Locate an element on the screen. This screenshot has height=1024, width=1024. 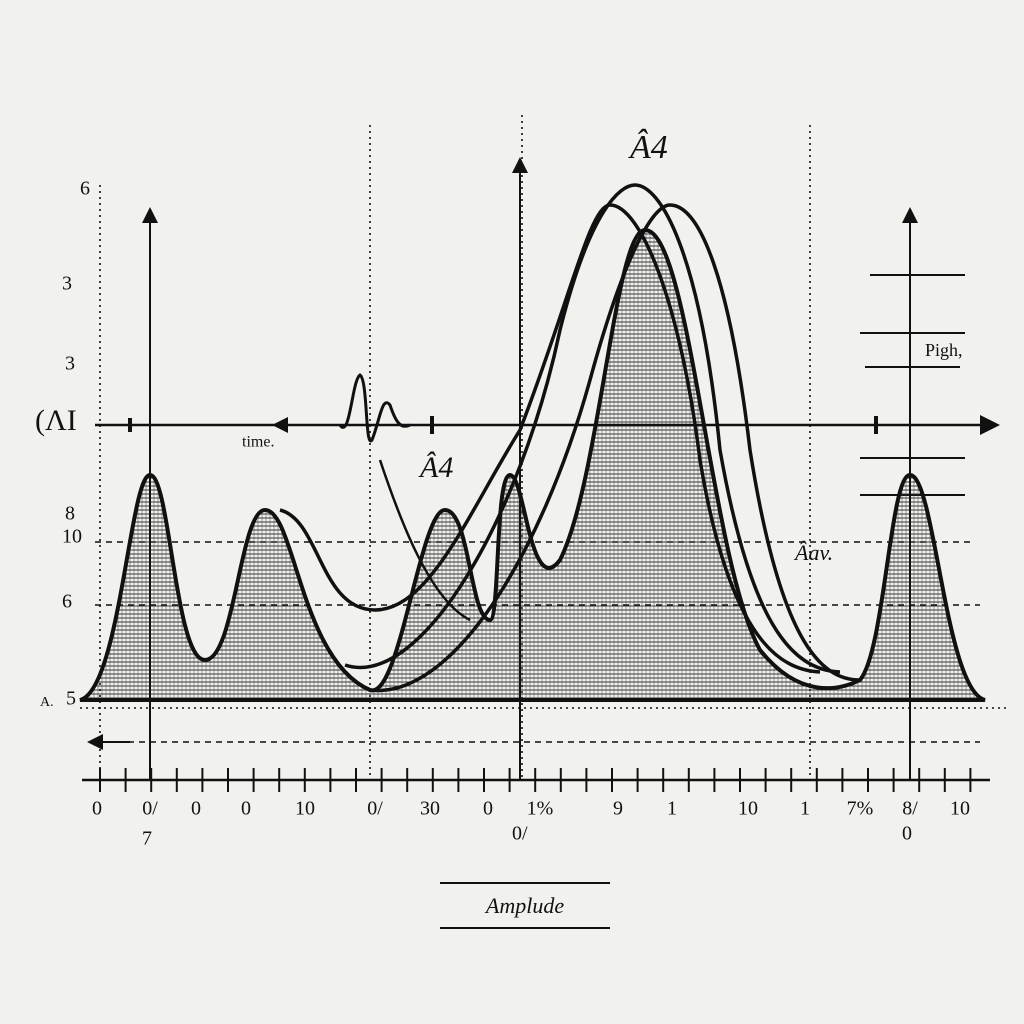
left-label: 10 is located at coordinates (72, 537).